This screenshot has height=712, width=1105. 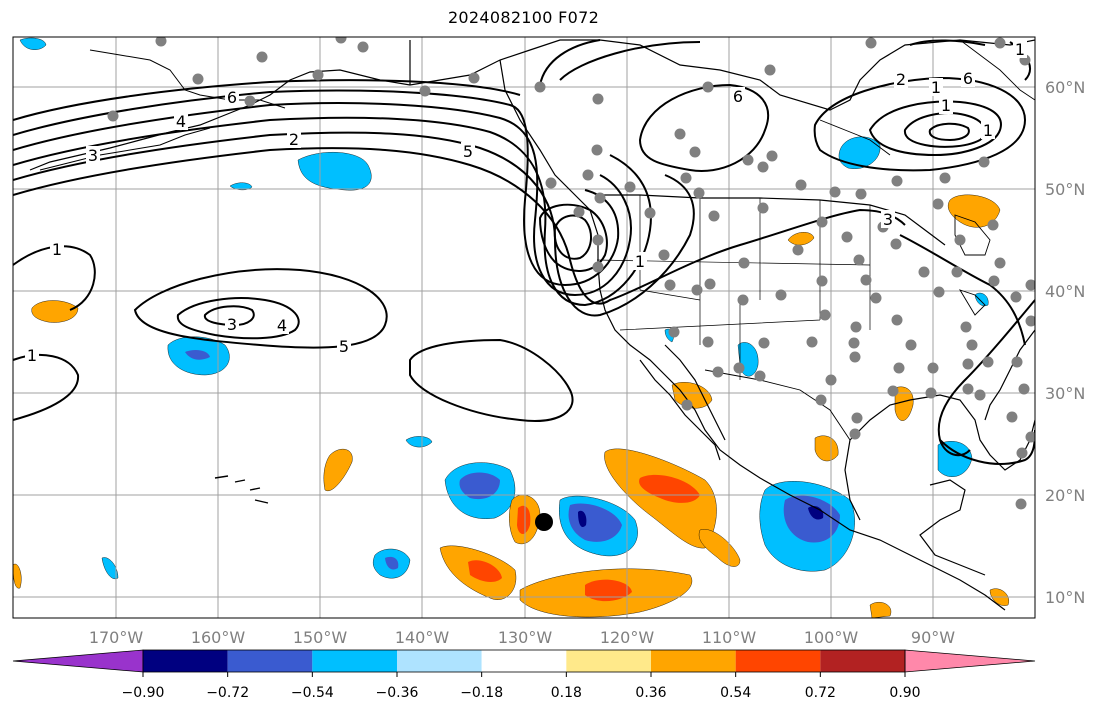 What do you see at coordinates (820, 693) in the screenshot?
I see `colorbar-tick-label: 0.72` at bounding box center [820, 693].